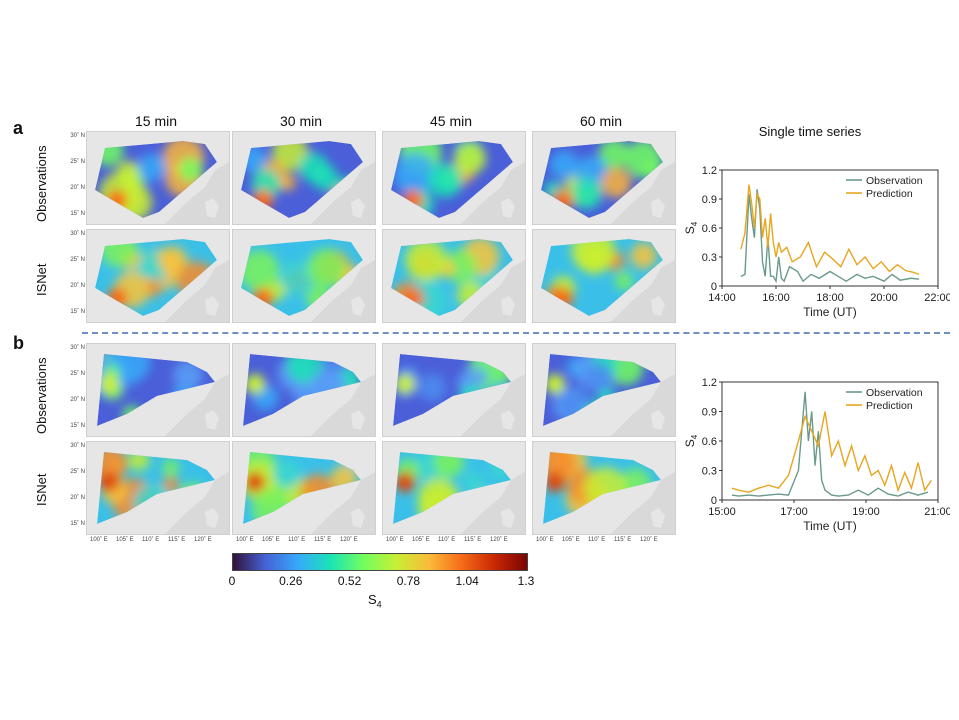  I want to click on row-label-observations-a: Observations, so click(41, 183).